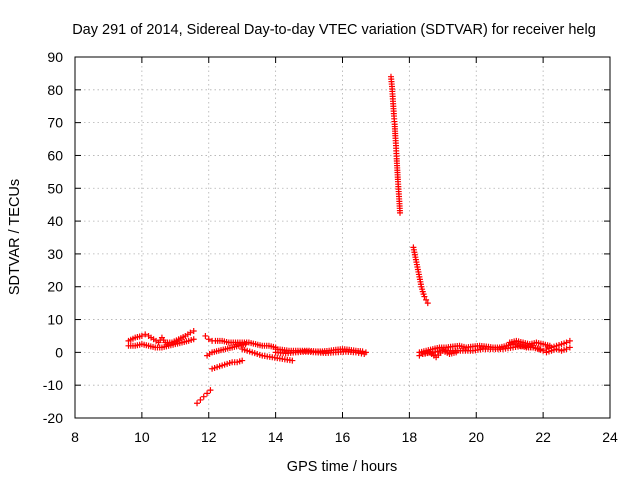 The width and height of the screenshot is (640, 480). What do you see at coordinates (55, 57) in the screenshot?
I see `y-tick-label: 90` at bounding box center [55, 57].